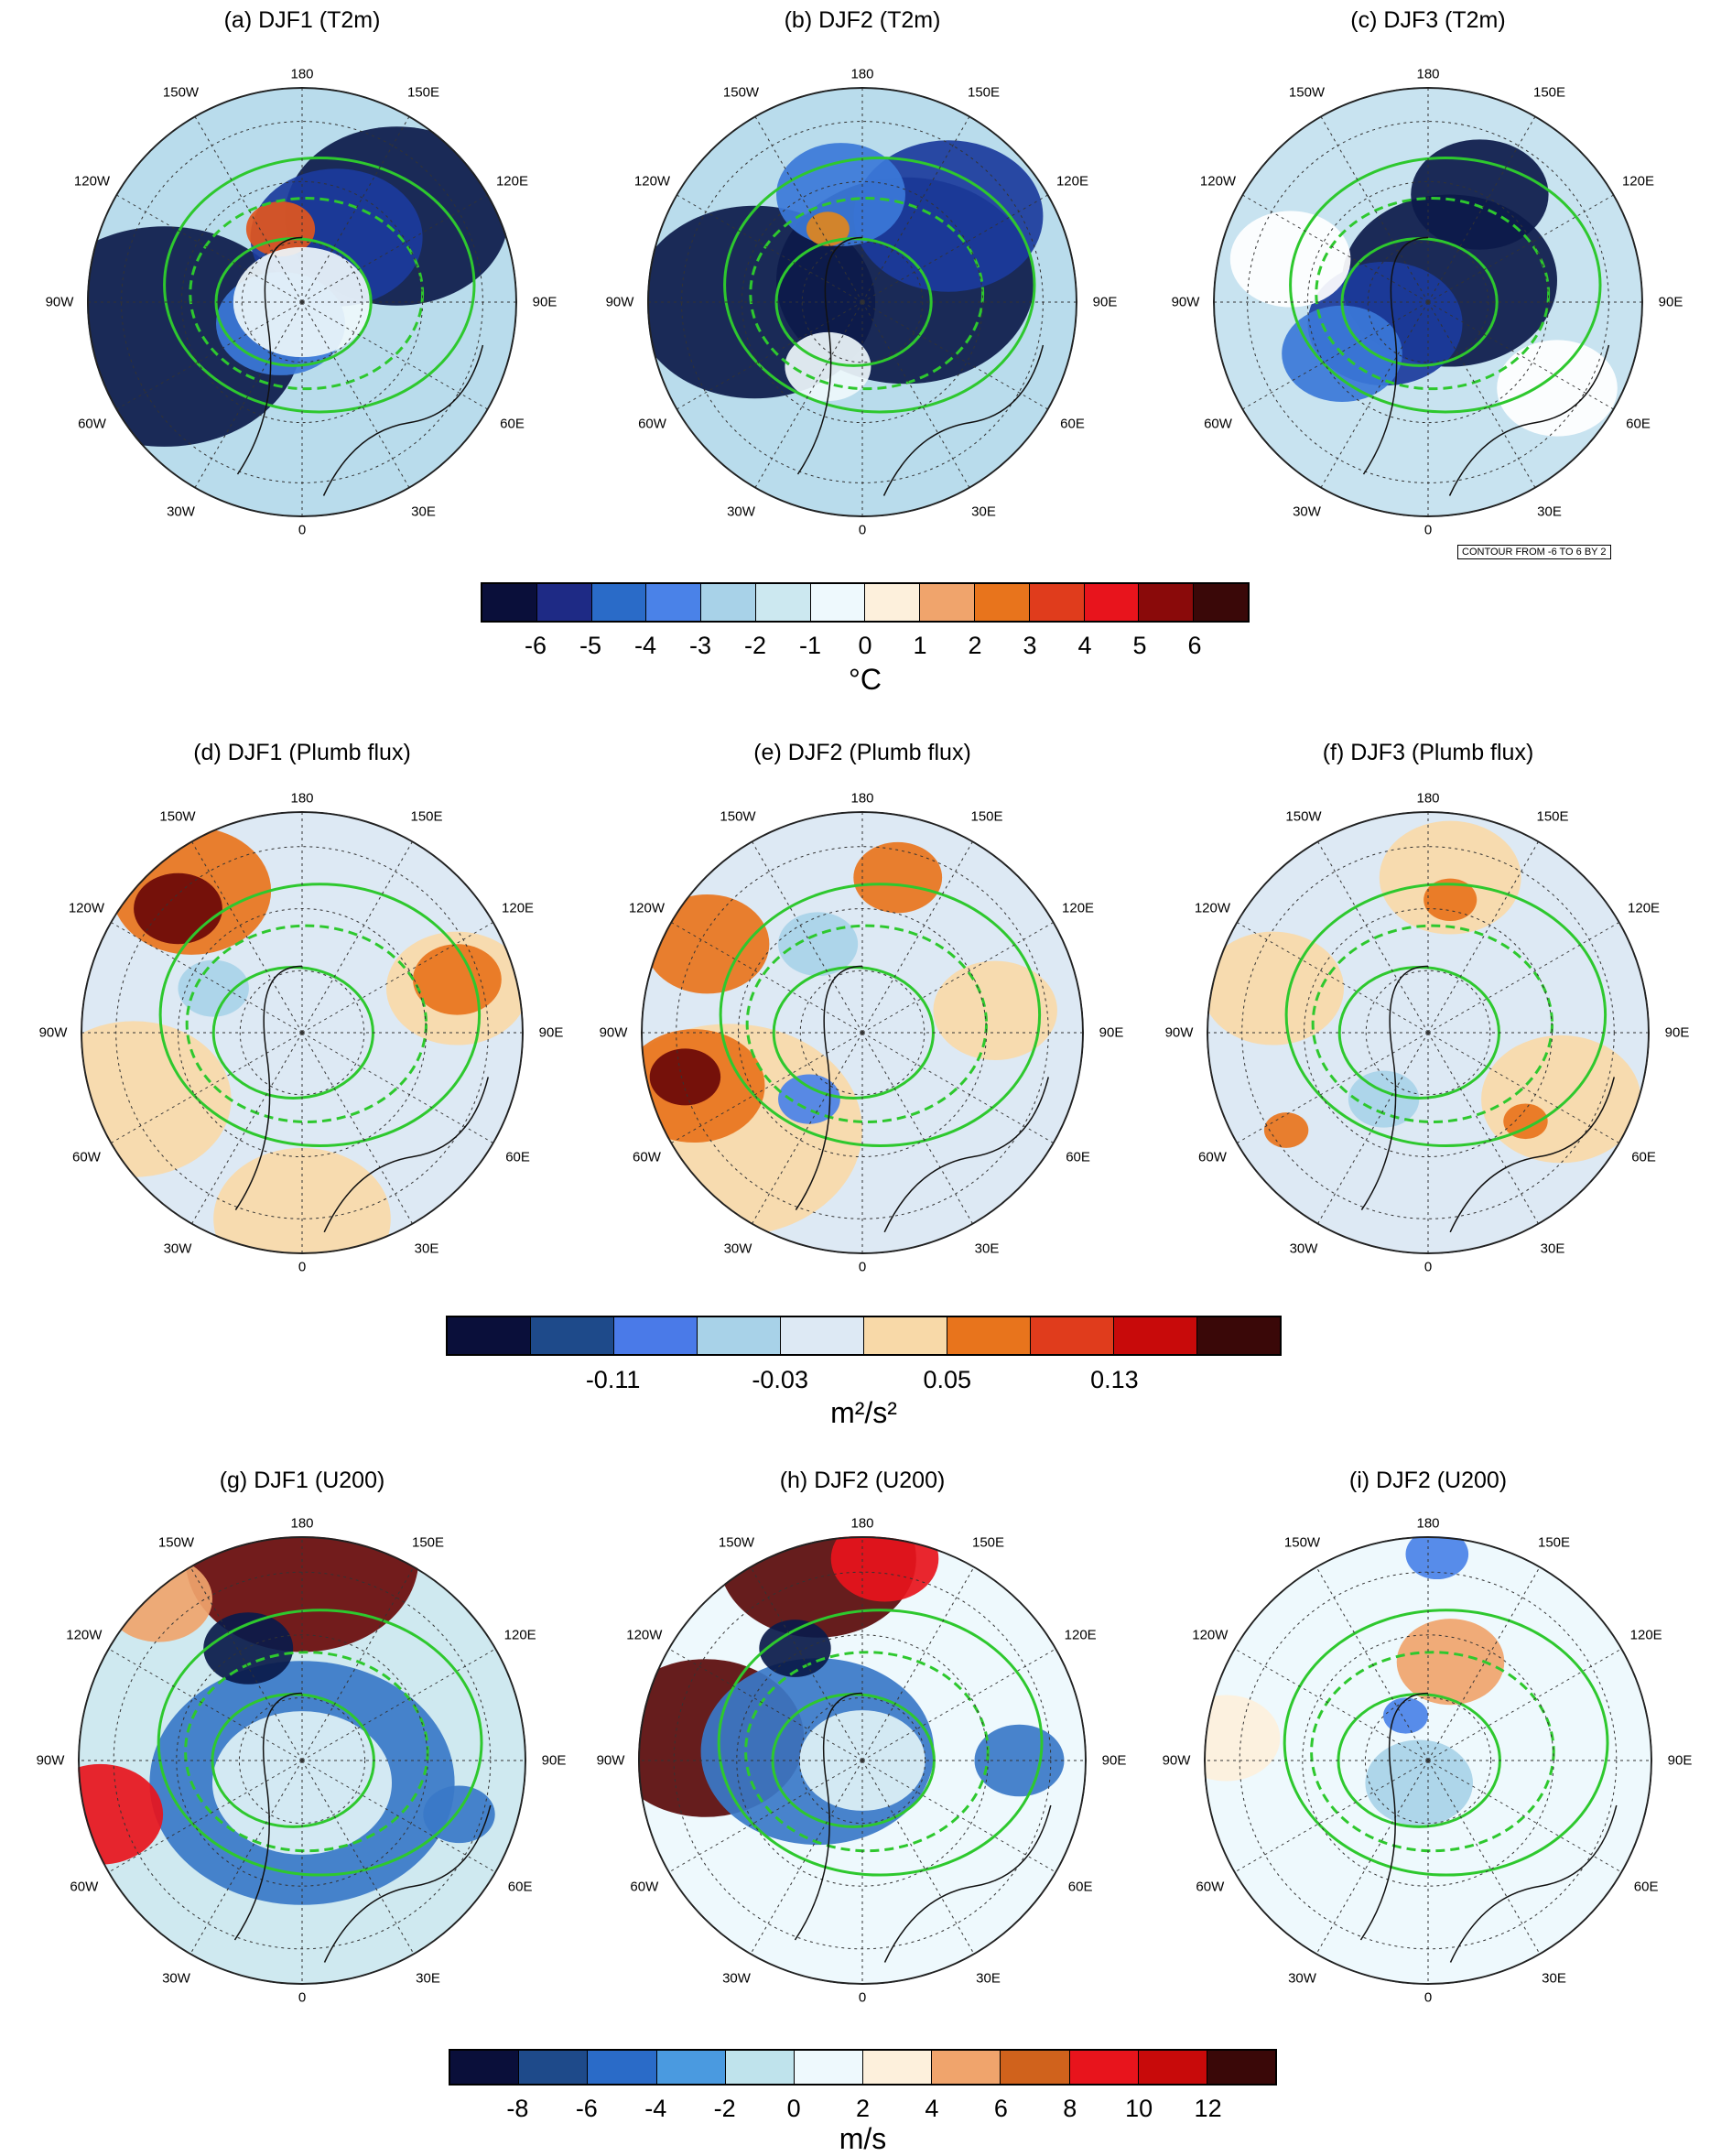  I want to click on colorbar-tick-label: 6, so click(1194, 645).